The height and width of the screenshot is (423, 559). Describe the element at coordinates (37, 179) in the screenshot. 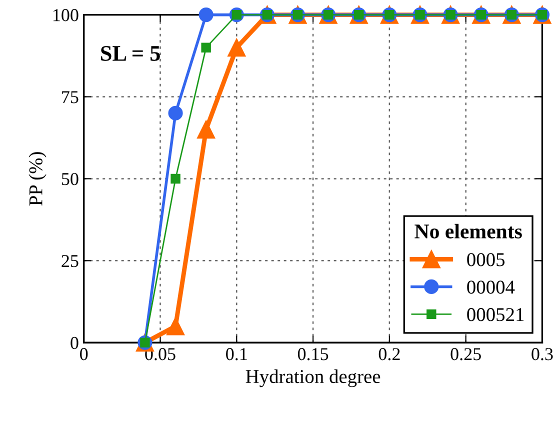

I see `y-axis-title: PP (%)` at that location.